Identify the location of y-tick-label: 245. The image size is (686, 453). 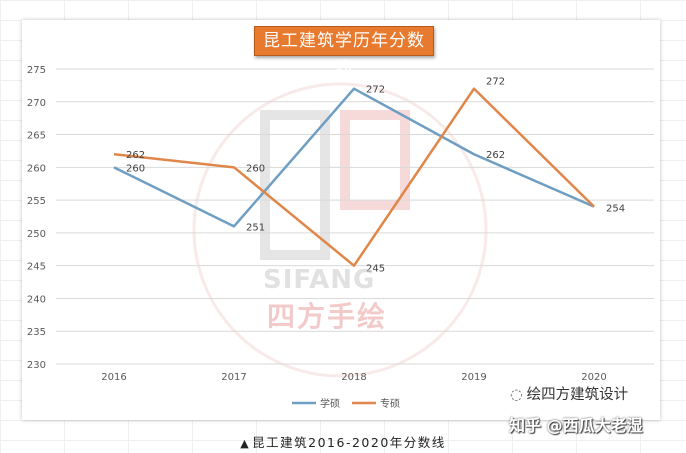
(36, 267).